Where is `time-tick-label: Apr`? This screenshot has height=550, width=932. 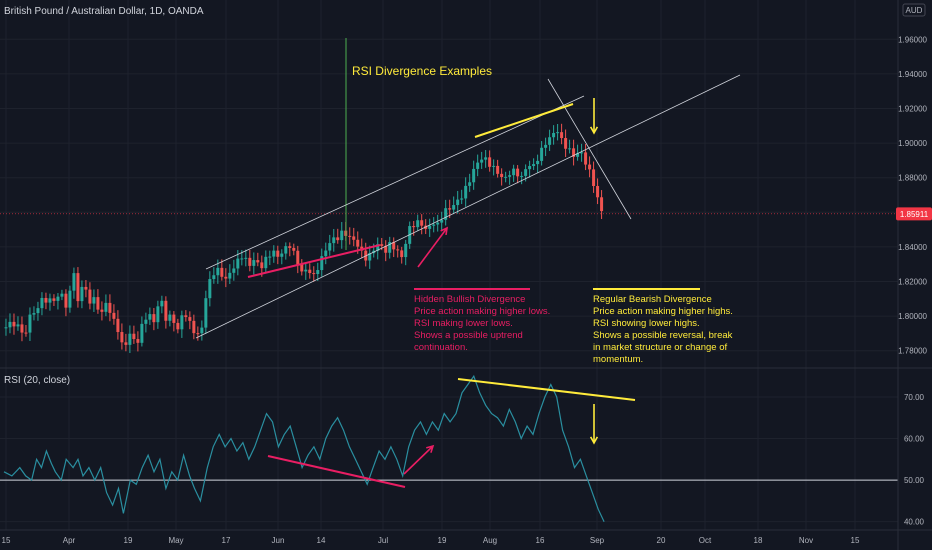 time-tick-label: Apr is located at coordinates (69, 540).